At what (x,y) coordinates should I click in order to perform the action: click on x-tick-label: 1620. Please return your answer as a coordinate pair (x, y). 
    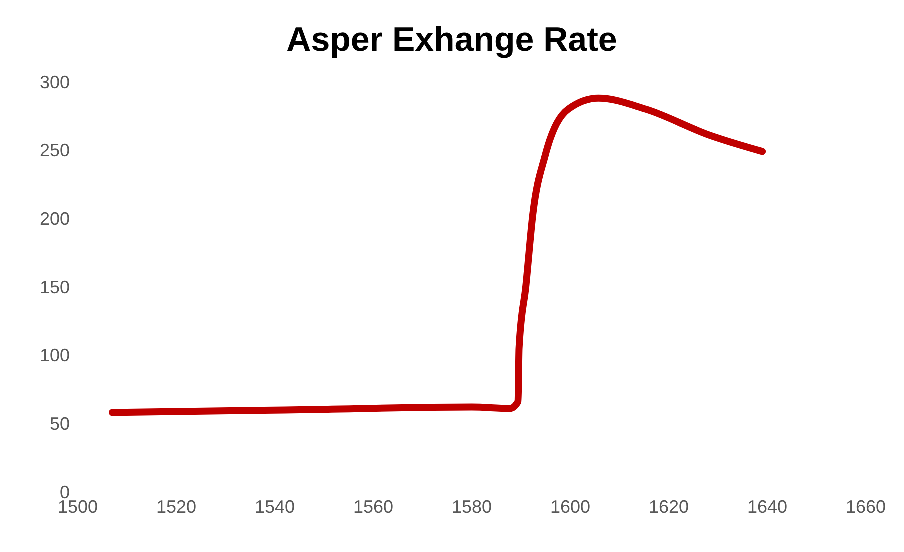
    Looking at the image, I should click on (669, 506).